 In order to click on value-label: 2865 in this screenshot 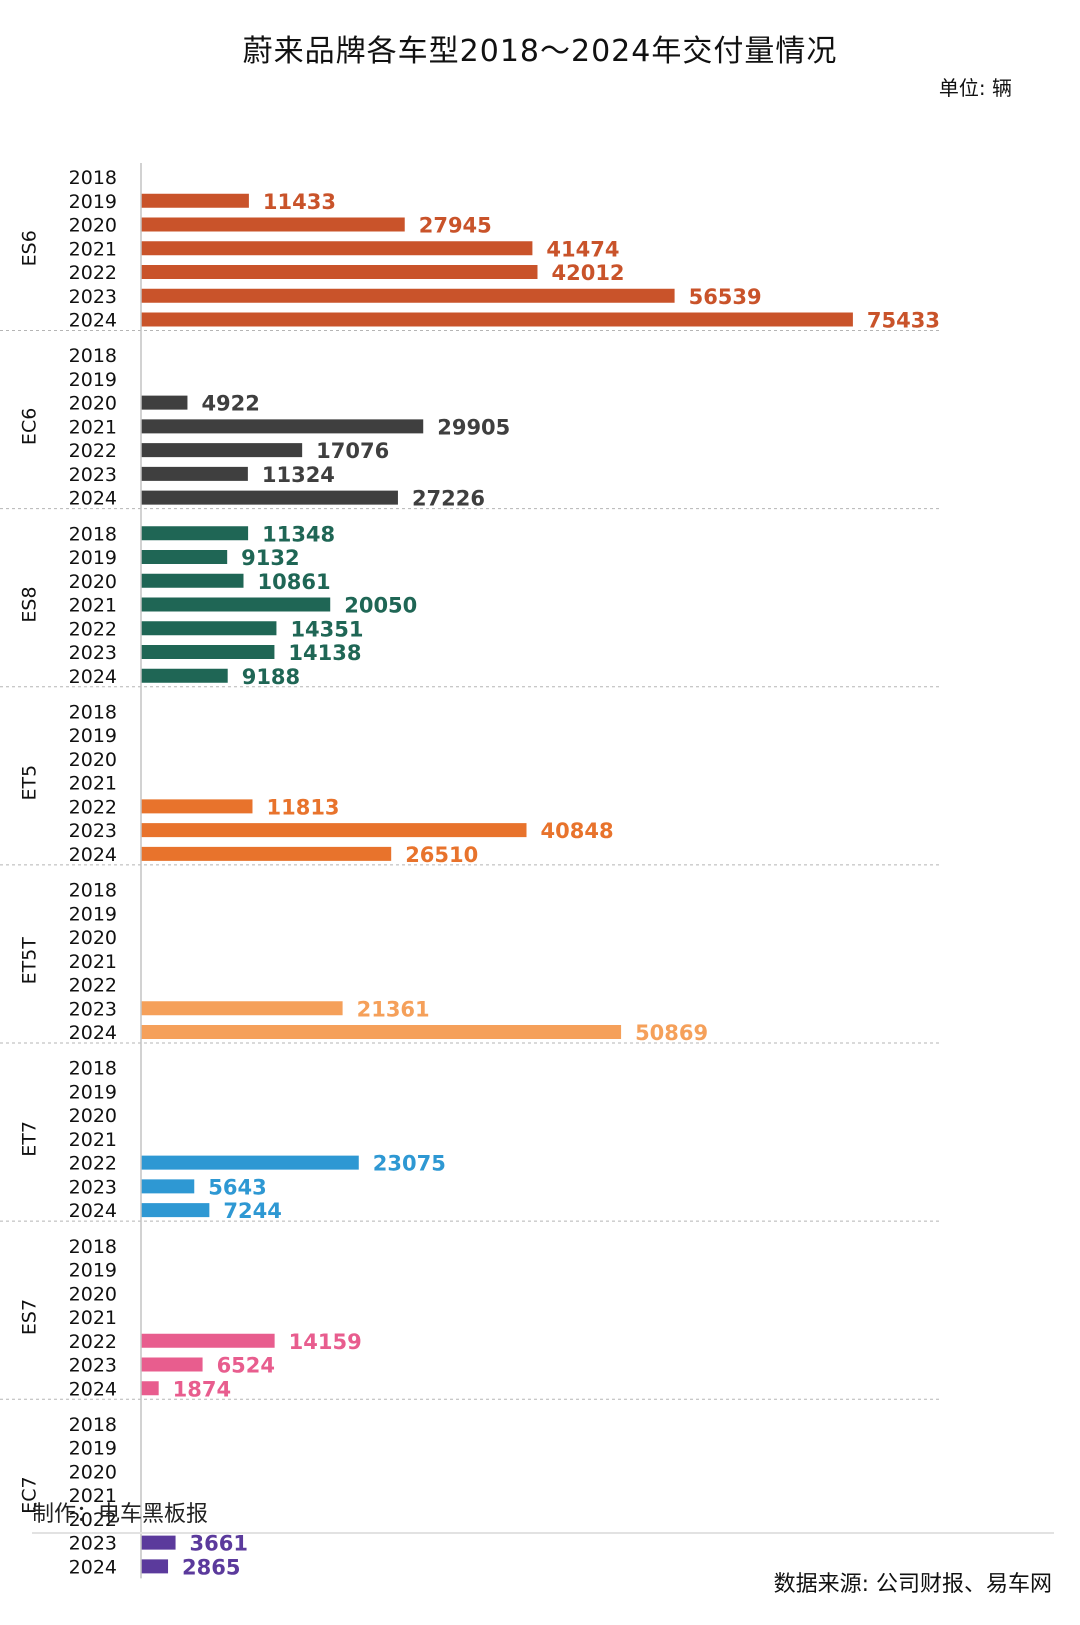, I will do `click(211, 1567)`.